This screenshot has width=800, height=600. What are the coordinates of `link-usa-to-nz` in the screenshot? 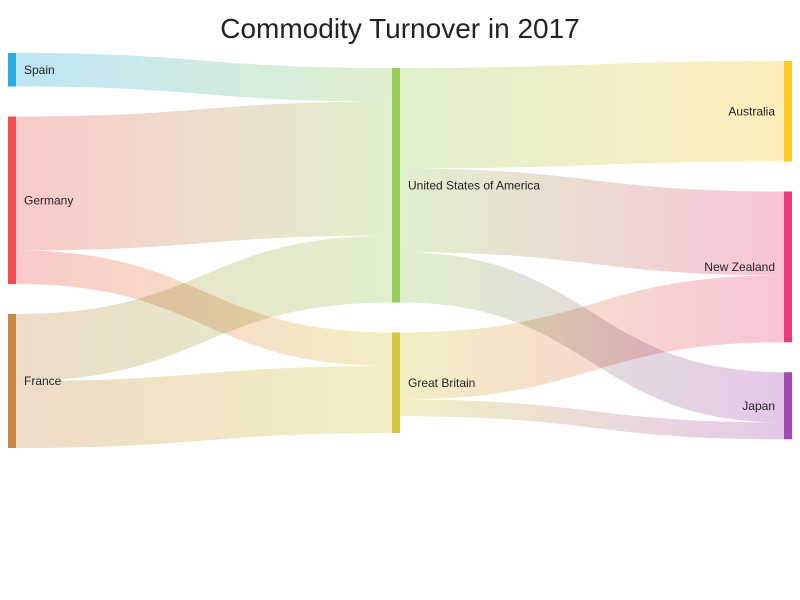 It's located at (592, 222).